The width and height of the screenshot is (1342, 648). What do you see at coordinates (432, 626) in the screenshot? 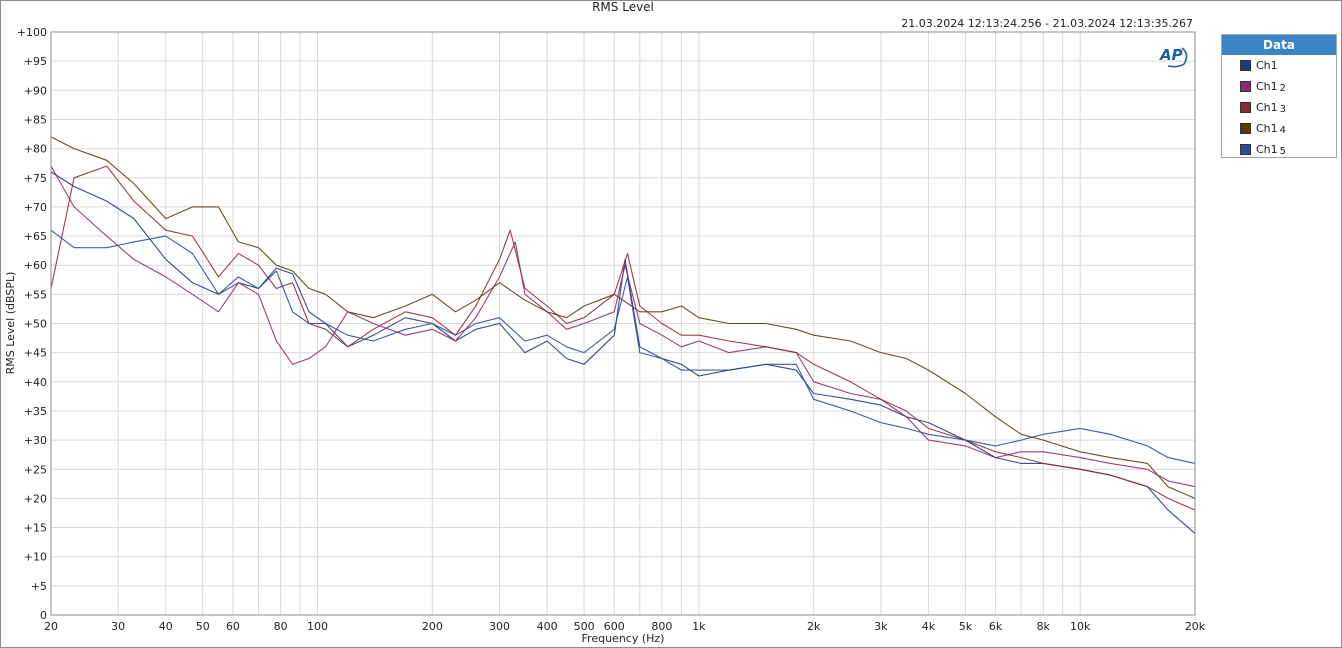
I see `x-tick-label: 200` at bounding box center [432, 626].